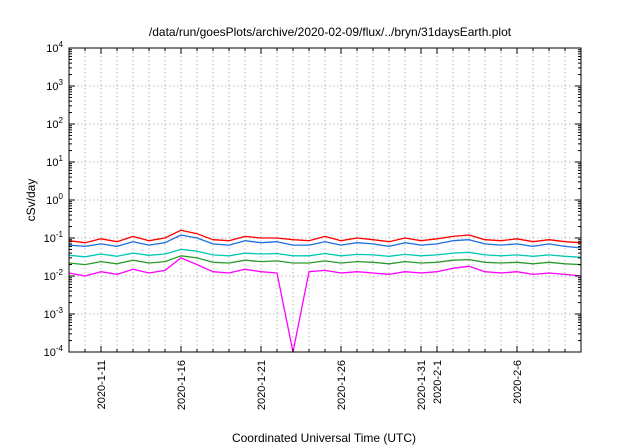 The image size is (640, 448). What do you see at coordinates (182, 385) in the screenshot?
I see `x-tick-label: 2020-1-16` at bounding box center [182, 385].